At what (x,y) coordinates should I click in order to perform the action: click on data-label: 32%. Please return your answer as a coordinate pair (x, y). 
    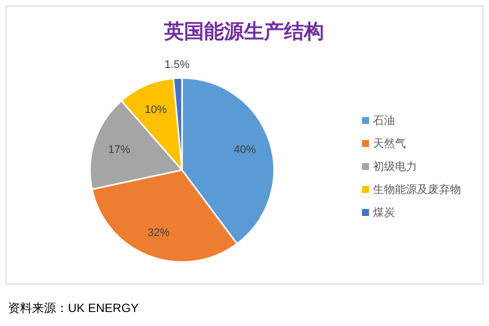
    Looking at the image, I should click on (159, 233).